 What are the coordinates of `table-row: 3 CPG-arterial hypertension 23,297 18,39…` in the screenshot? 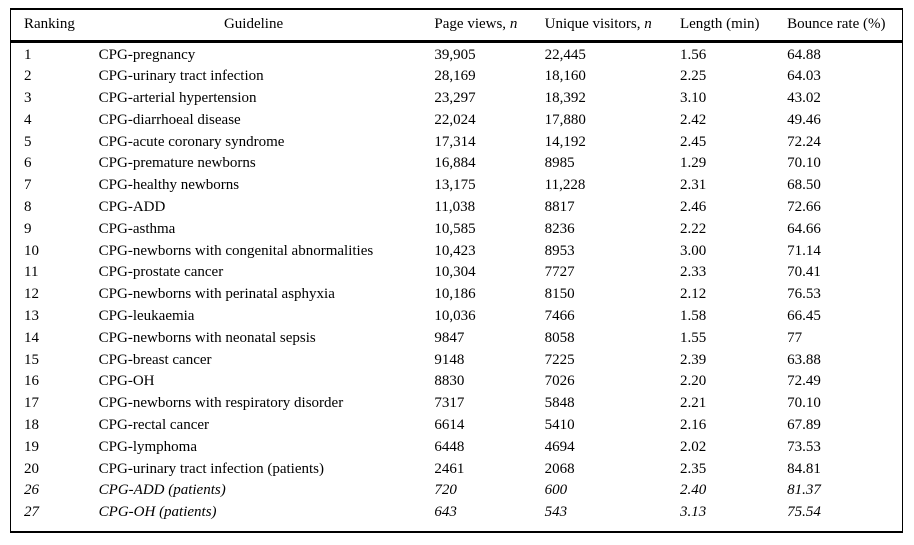 It's located at (457, 99).